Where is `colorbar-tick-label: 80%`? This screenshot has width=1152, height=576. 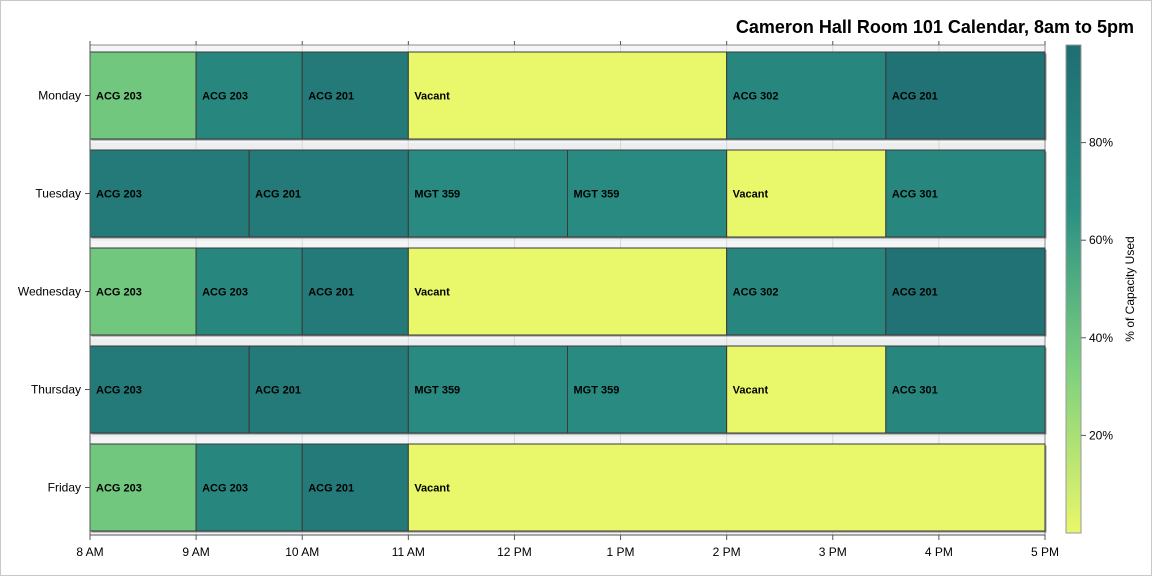 colorbar-tick-label: 80% is located at coordinates (1101, 143).